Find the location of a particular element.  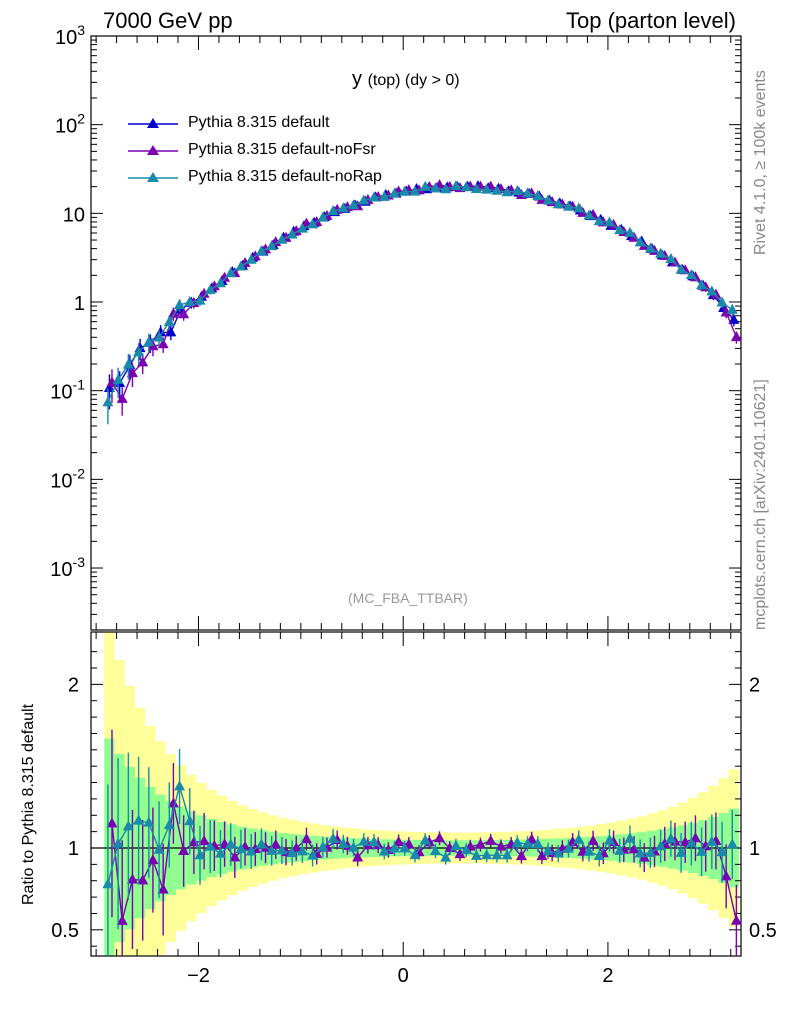

x-tick-label: −2 is located at coordinates (198, 976).